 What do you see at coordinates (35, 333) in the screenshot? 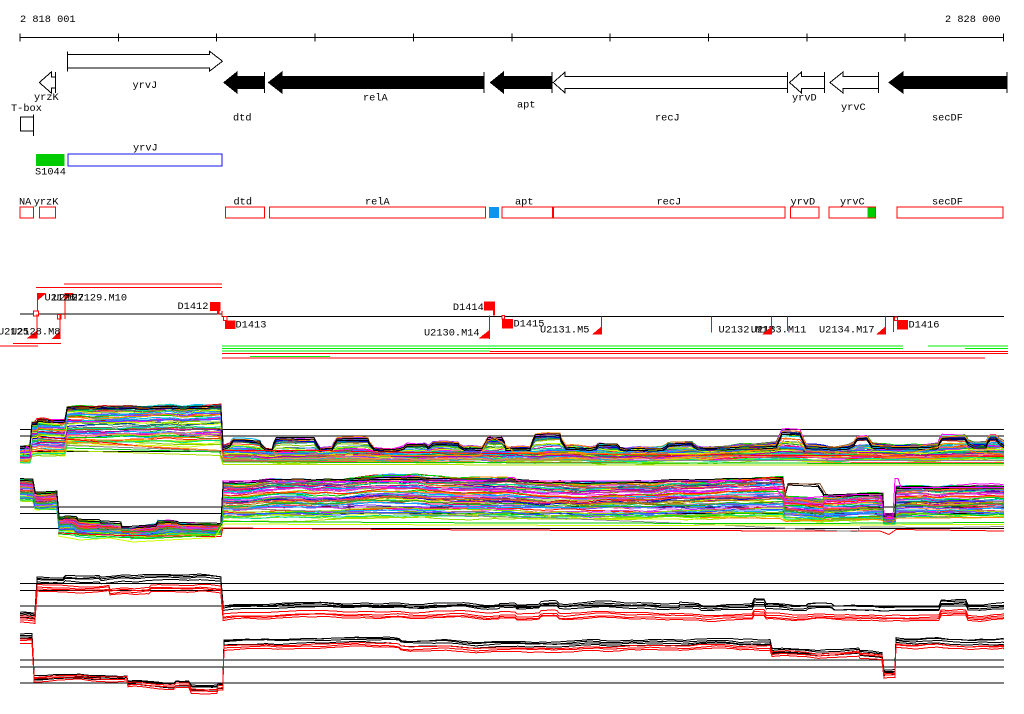
I see `svg-text: U2128.M8` at bounding box center [35, 333].